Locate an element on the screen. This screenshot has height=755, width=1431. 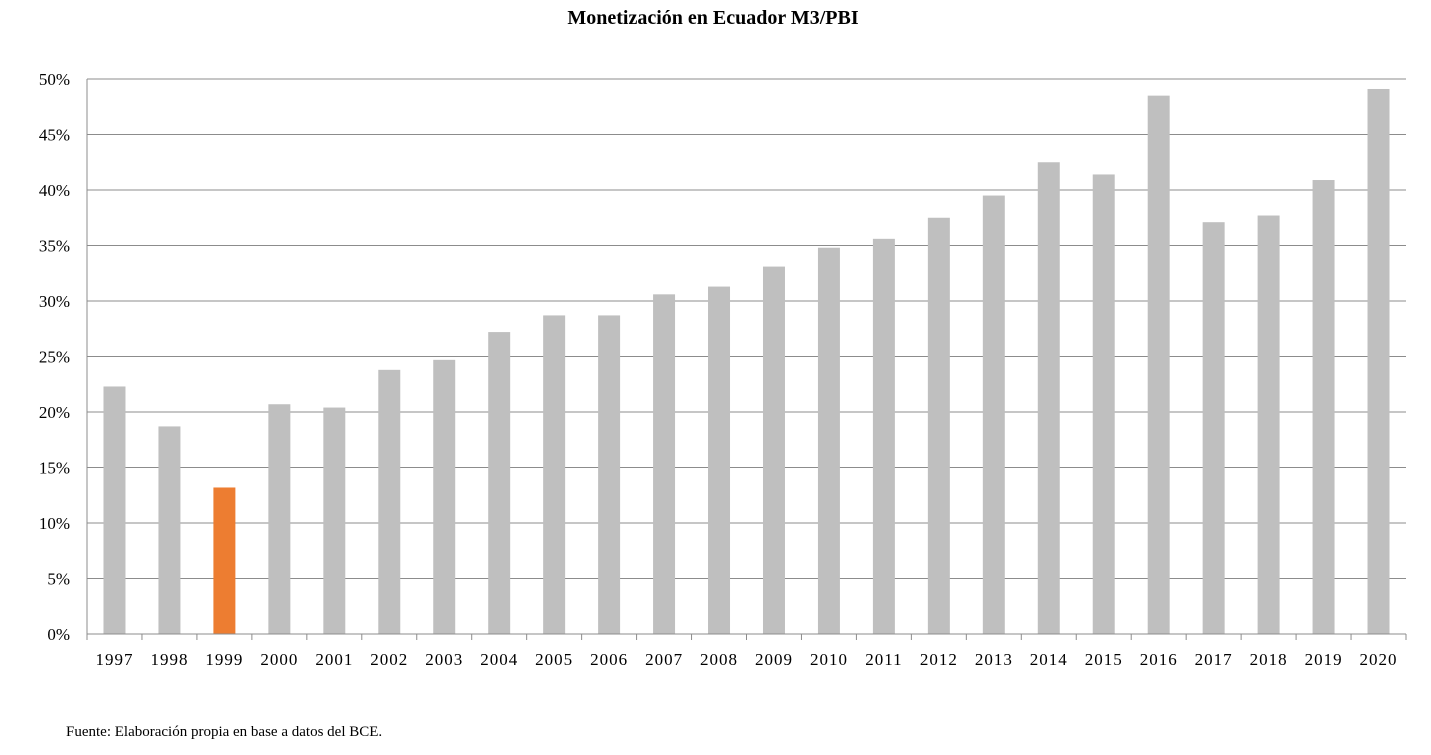
x-tick-label: 2019 is located at coordinates (1324, 659).